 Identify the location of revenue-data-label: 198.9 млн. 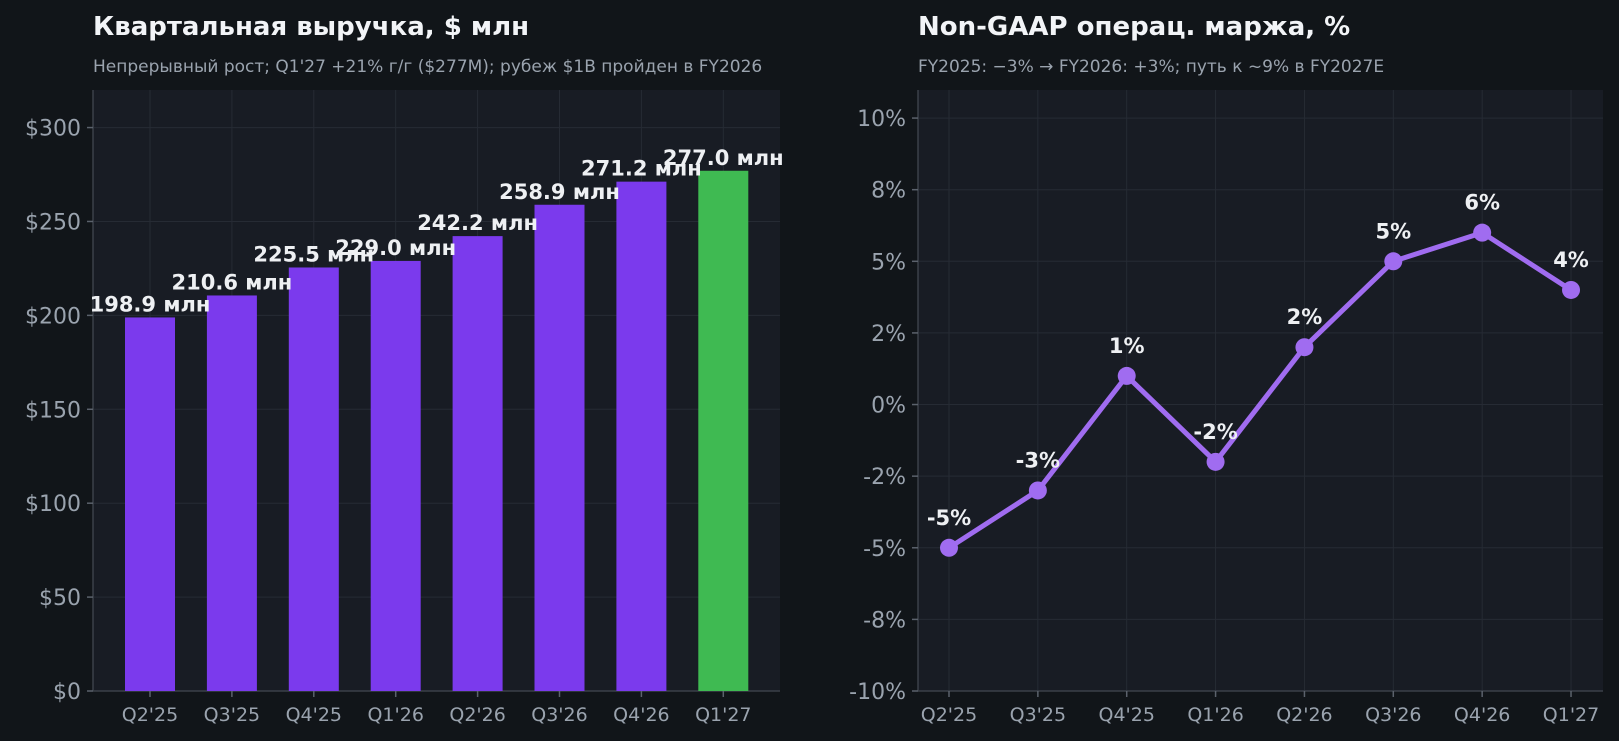
(150, 304).